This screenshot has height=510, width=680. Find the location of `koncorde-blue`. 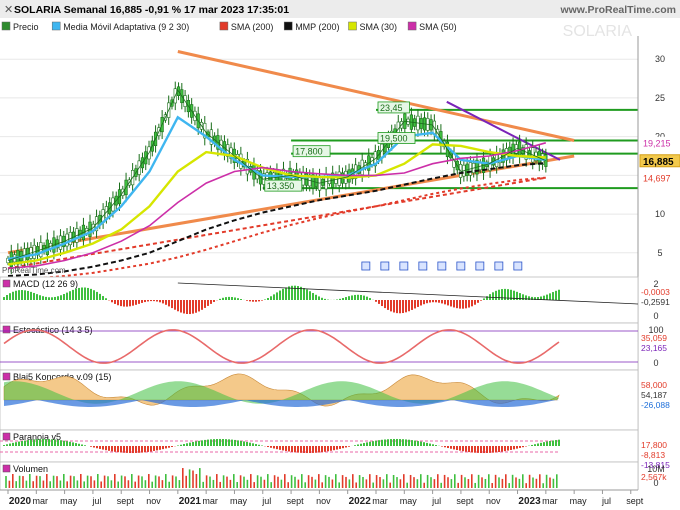

koncorde-blue is located at coordinates (281, 403).